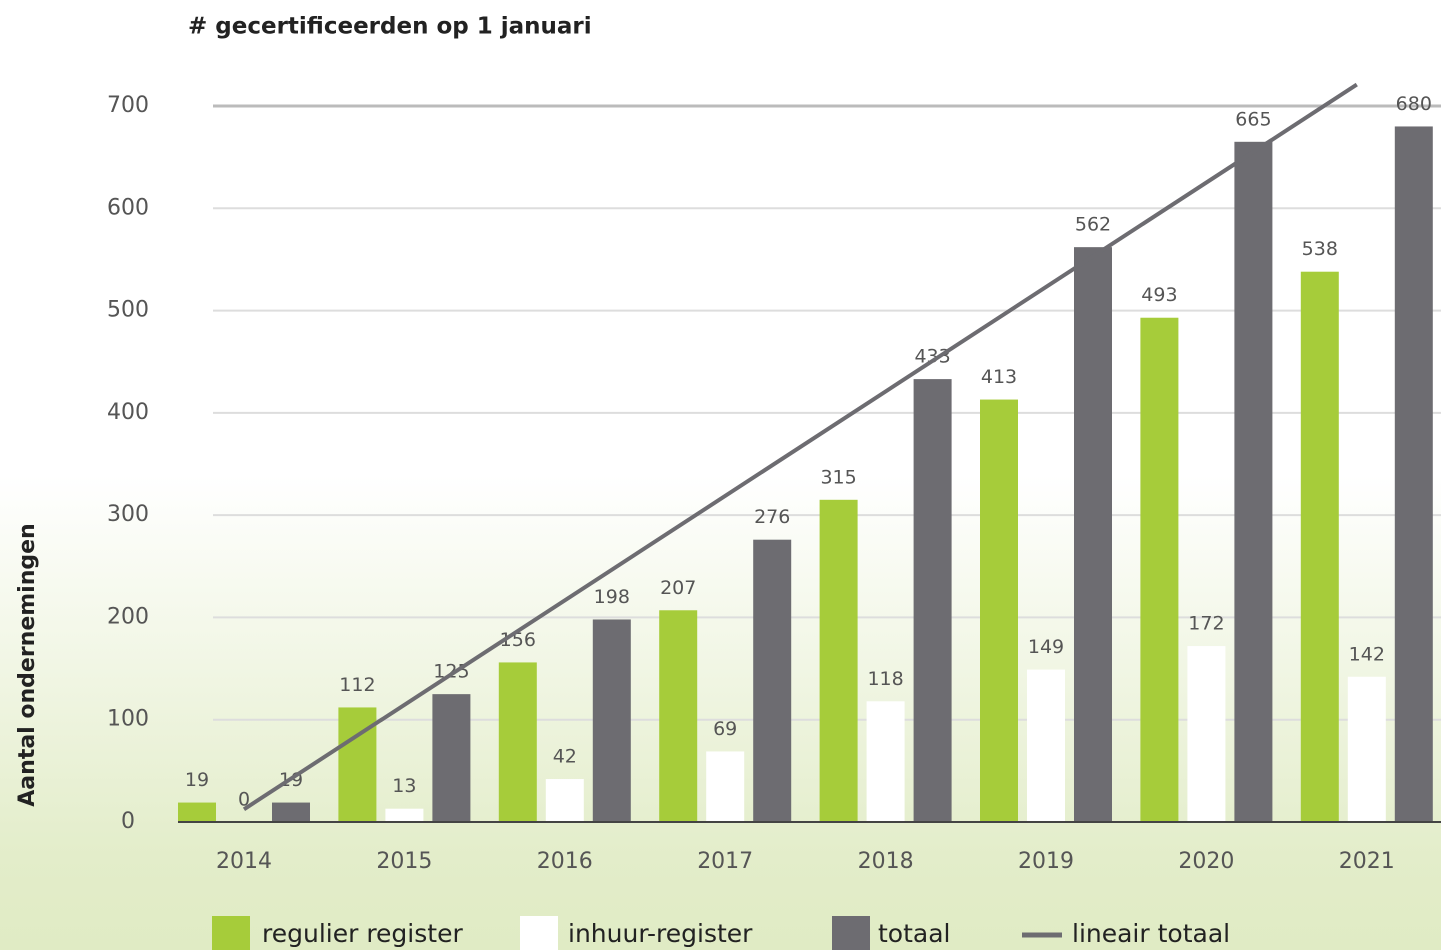 The image size is (1441, 950). What do you see at coordinates (244, 861) in the screenshot?
I see `x-tick-label: 2014` at bounding box center [244, 861].